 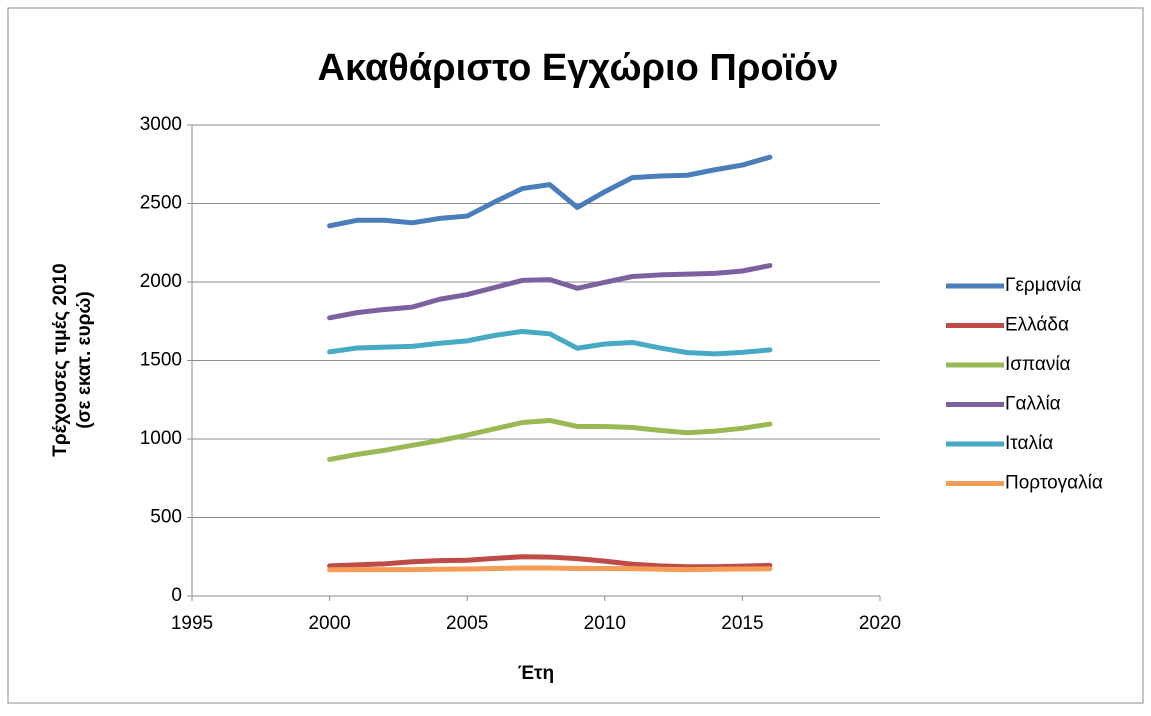 What do you see at coordinates (161, 360) in the screenshot?
I see `y-tick-label: 1500` at bounding box center [161, 360].